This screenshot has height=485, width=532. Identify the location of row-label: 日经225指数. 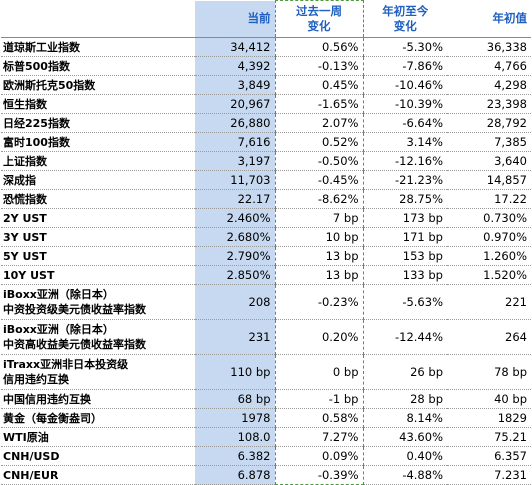
(98, 123).